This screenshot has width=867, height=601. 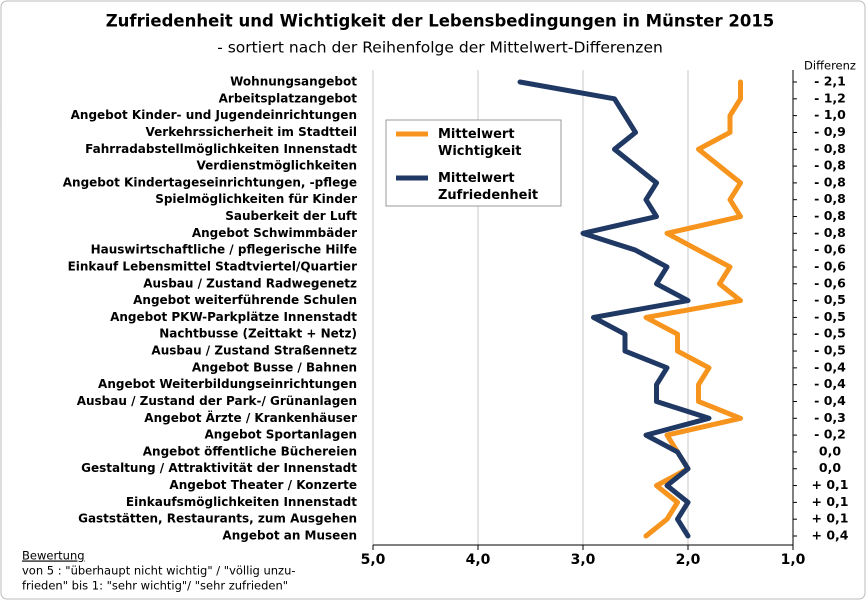 I want to click on y-tick-label: Angebot Schwimmbäder, so click(x=274, y=233).